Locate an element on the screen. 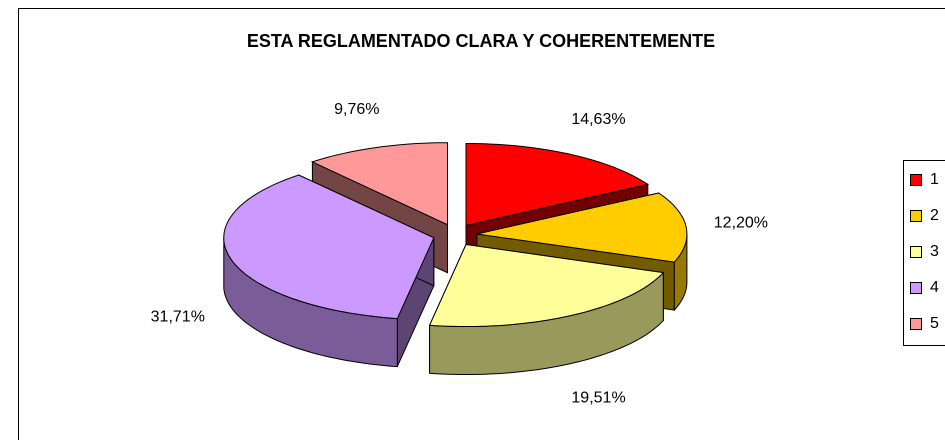 This screenshot has height=440, width=945. legend-label: 4 is located at coordinates (934, 287).